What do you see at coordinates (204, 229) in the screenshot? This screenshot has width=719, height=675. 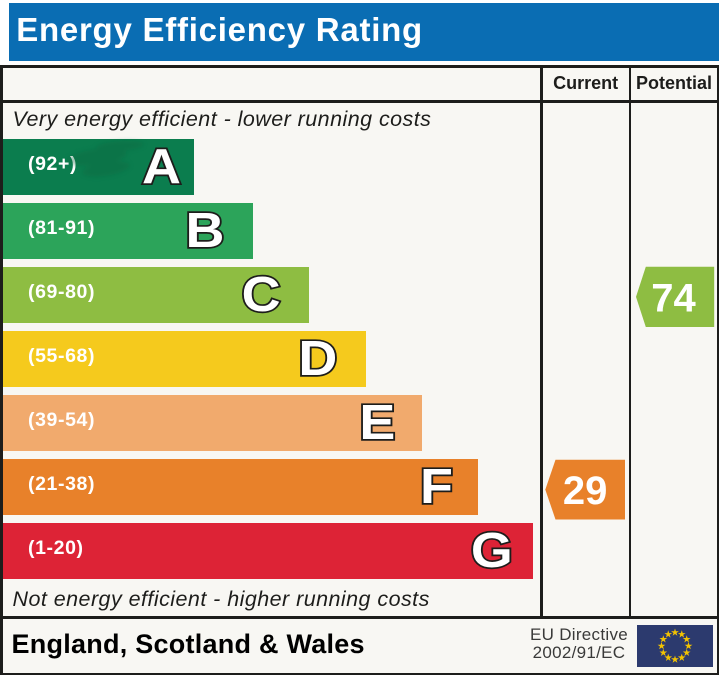 I see `svg-text: B` at bounding box center [204, 229].